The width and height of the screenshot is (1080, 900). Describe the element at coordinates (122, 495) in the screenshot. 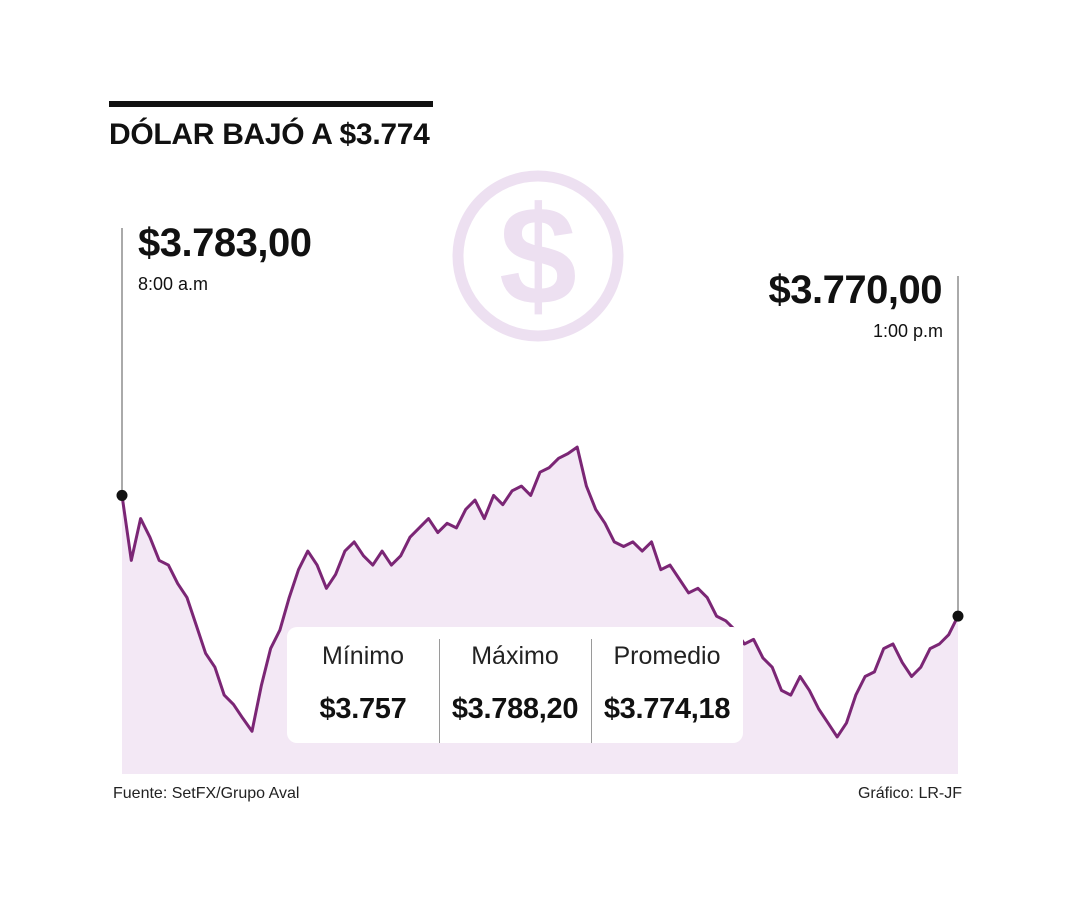

I see `start-point-marker` at that location.